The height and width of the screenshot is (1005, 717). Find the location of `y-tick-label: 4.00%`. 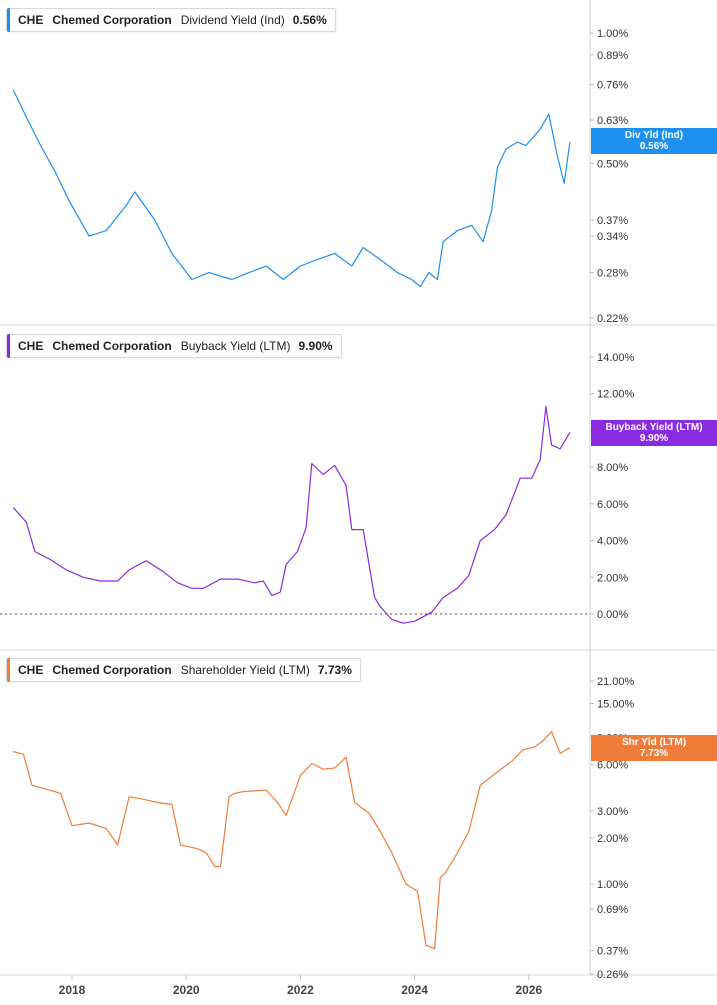

y-tick-label: 4.00% is located at coordinates (612, 542).